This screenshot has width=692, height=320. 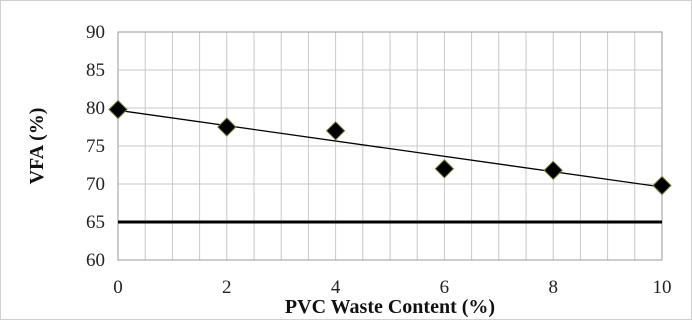 I want to click on y-tick-label: 90, so click(x=95, y=32).